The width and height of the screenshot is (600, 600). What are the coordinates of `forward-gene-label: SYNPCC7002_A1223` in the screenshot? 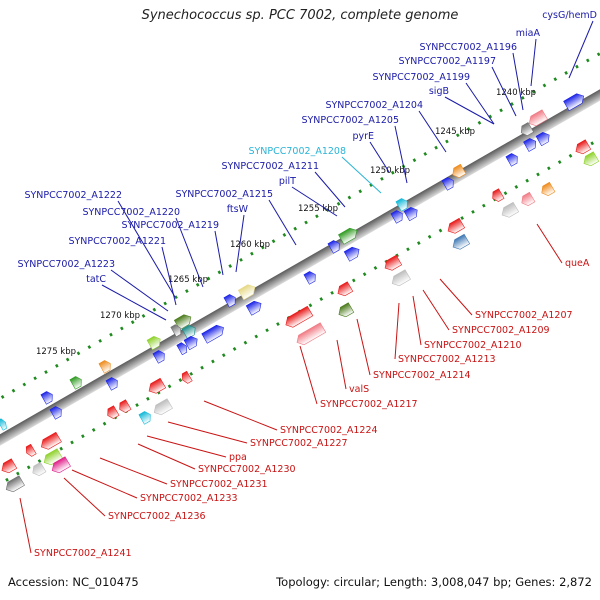 It's located at (66, 264).